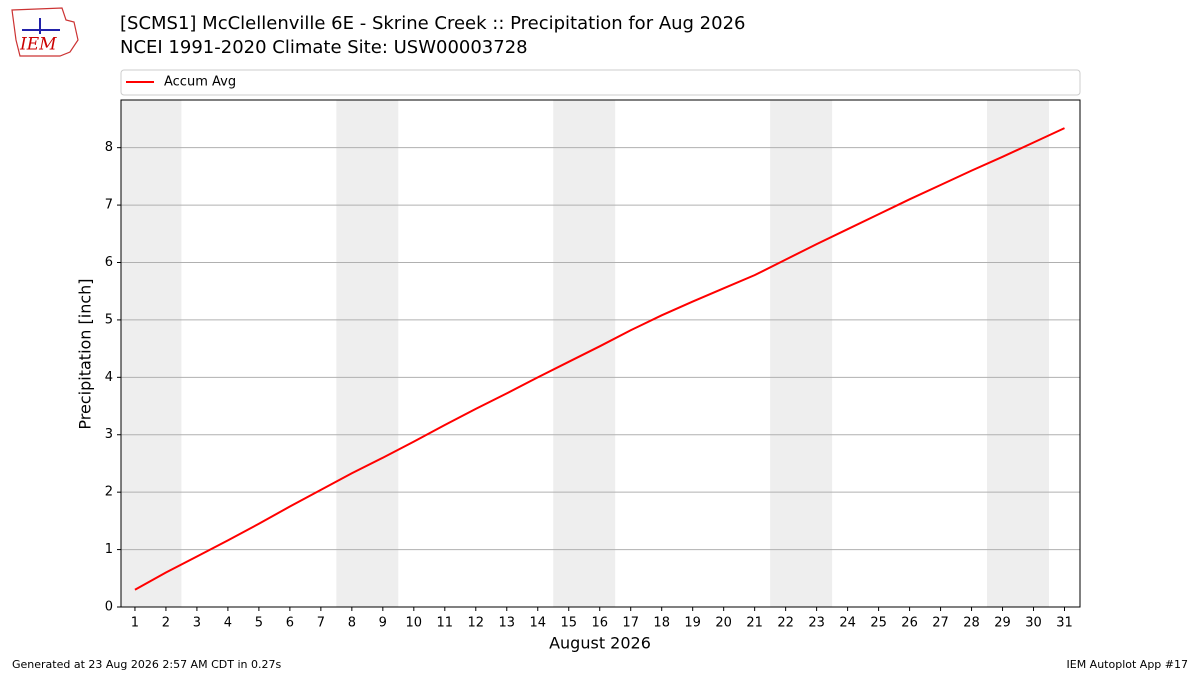 The image size is (1200, 675). What do you see at coordinates (661, 623) in the screenshot?
I see `x-tick-label: 18` at bounding box center [661, 623].